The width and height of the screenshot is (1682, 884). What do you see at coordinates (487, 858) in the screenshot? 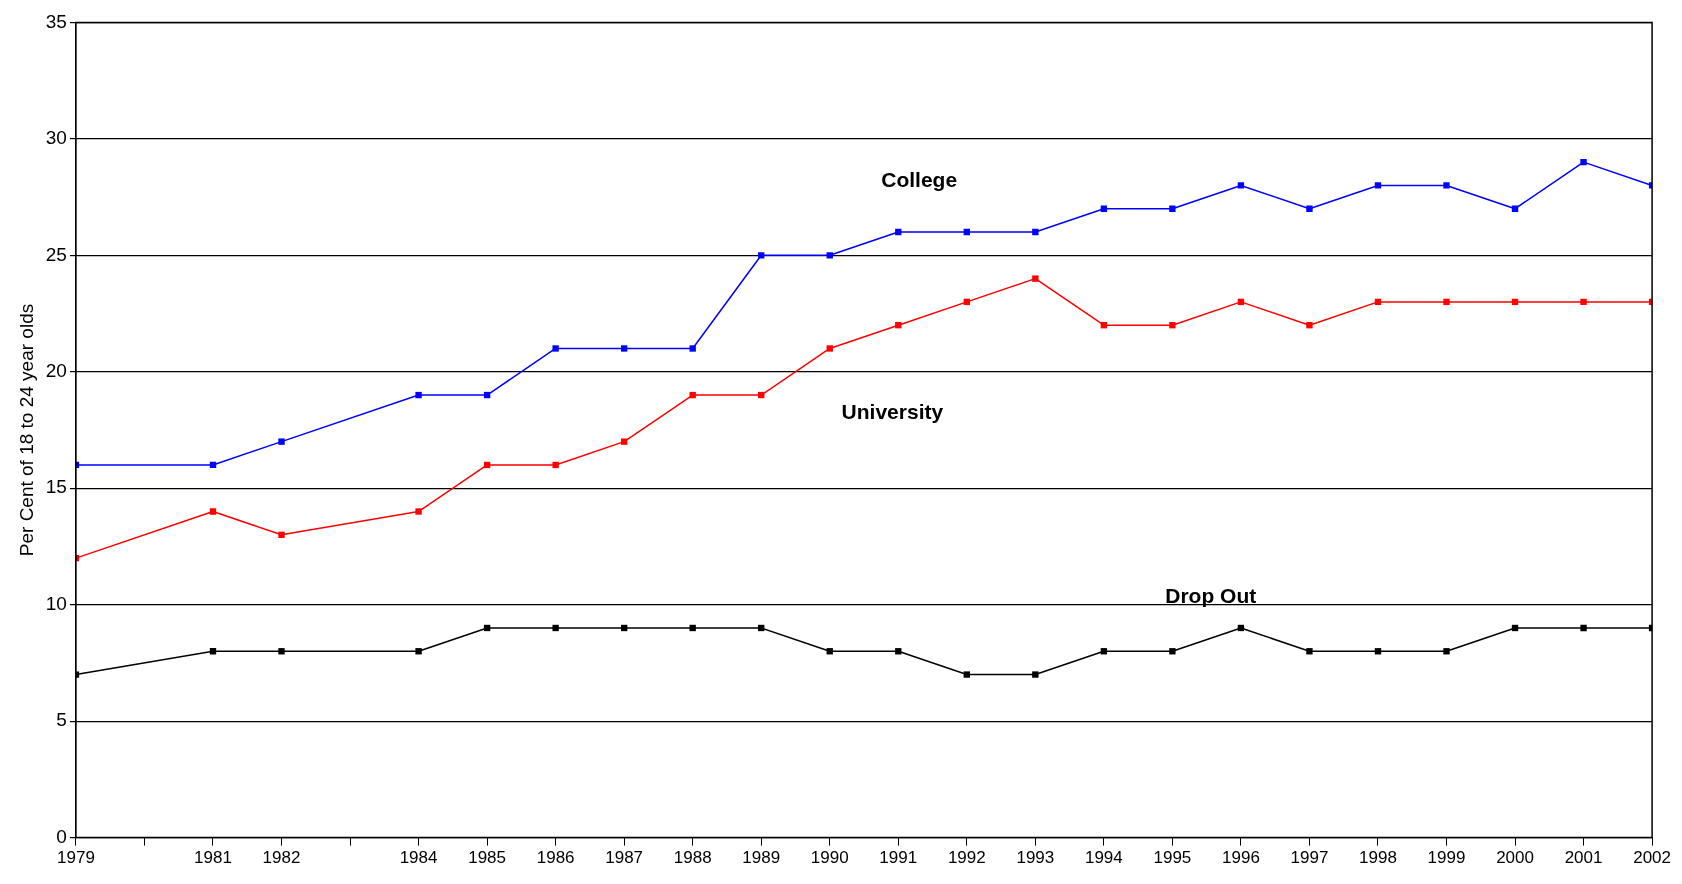
I see `x-tick-label: 1985` at bounding box center [487, 858].